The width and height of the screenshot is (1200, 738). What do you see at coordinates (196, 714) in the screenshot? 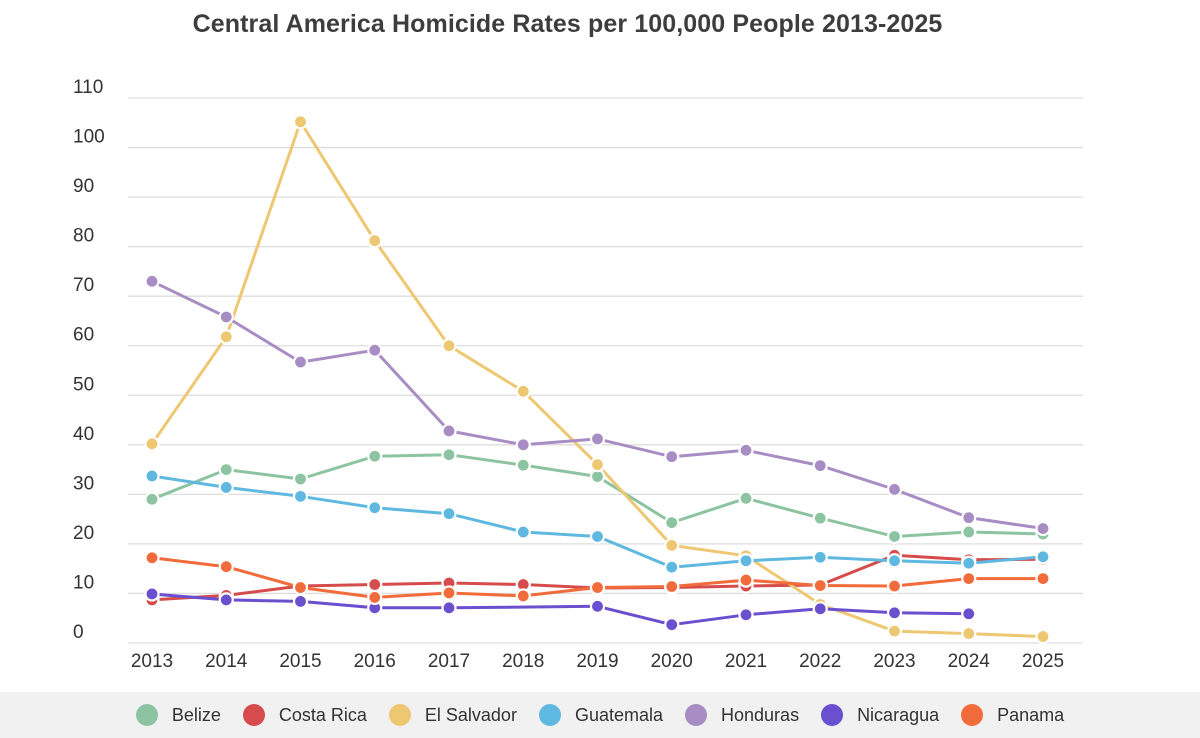
I see `legend-label: Belize` at bounding box center [196, 714].